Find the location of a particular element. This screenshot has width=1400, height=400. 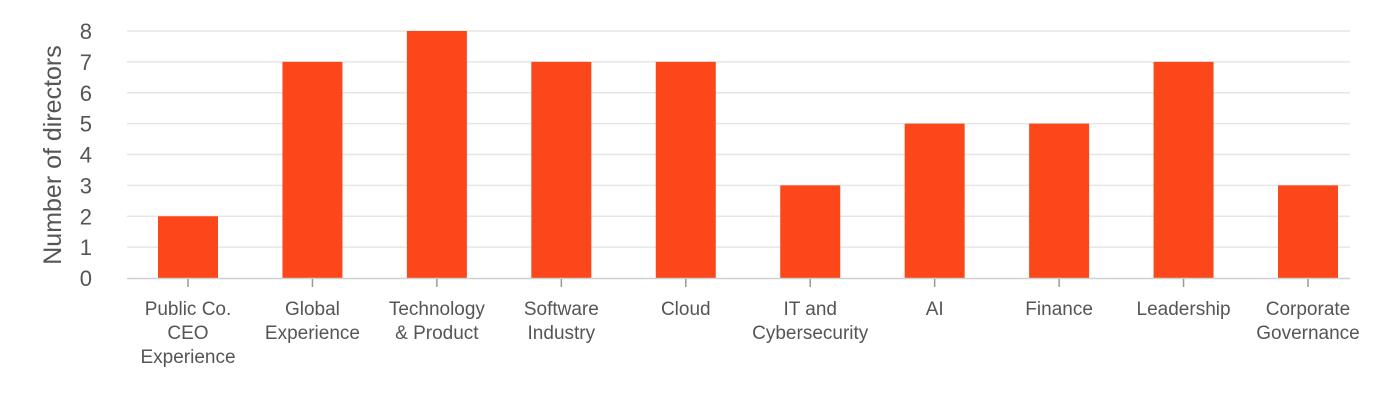

x-tick-label-line: Leadership is located at coordinates (1184, 309).